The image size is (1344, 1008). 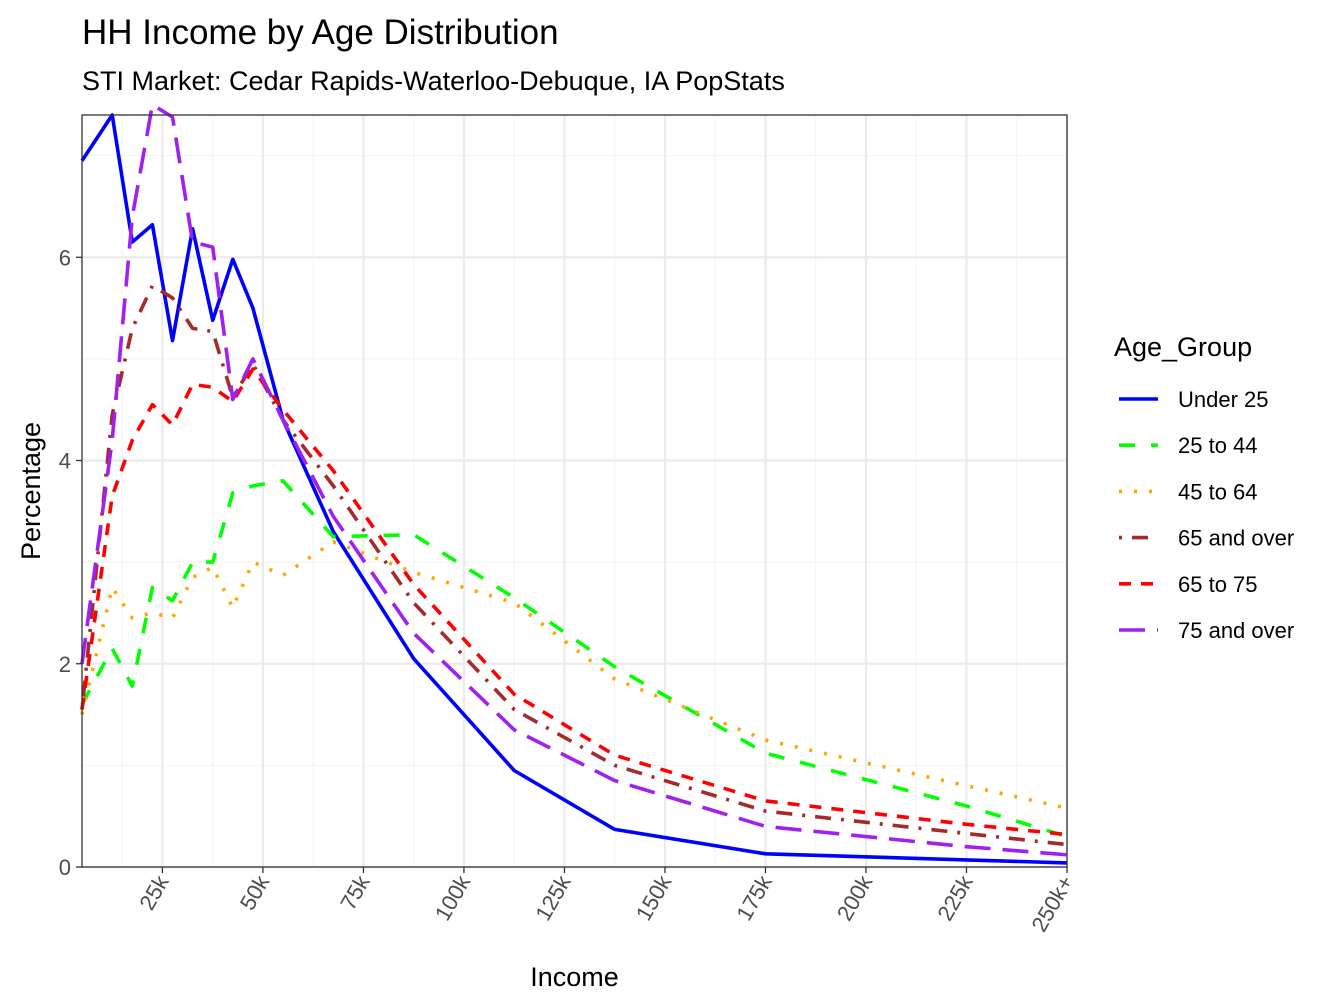 I want to click on x-tick-label: 50k, so click(x=255, y=892).